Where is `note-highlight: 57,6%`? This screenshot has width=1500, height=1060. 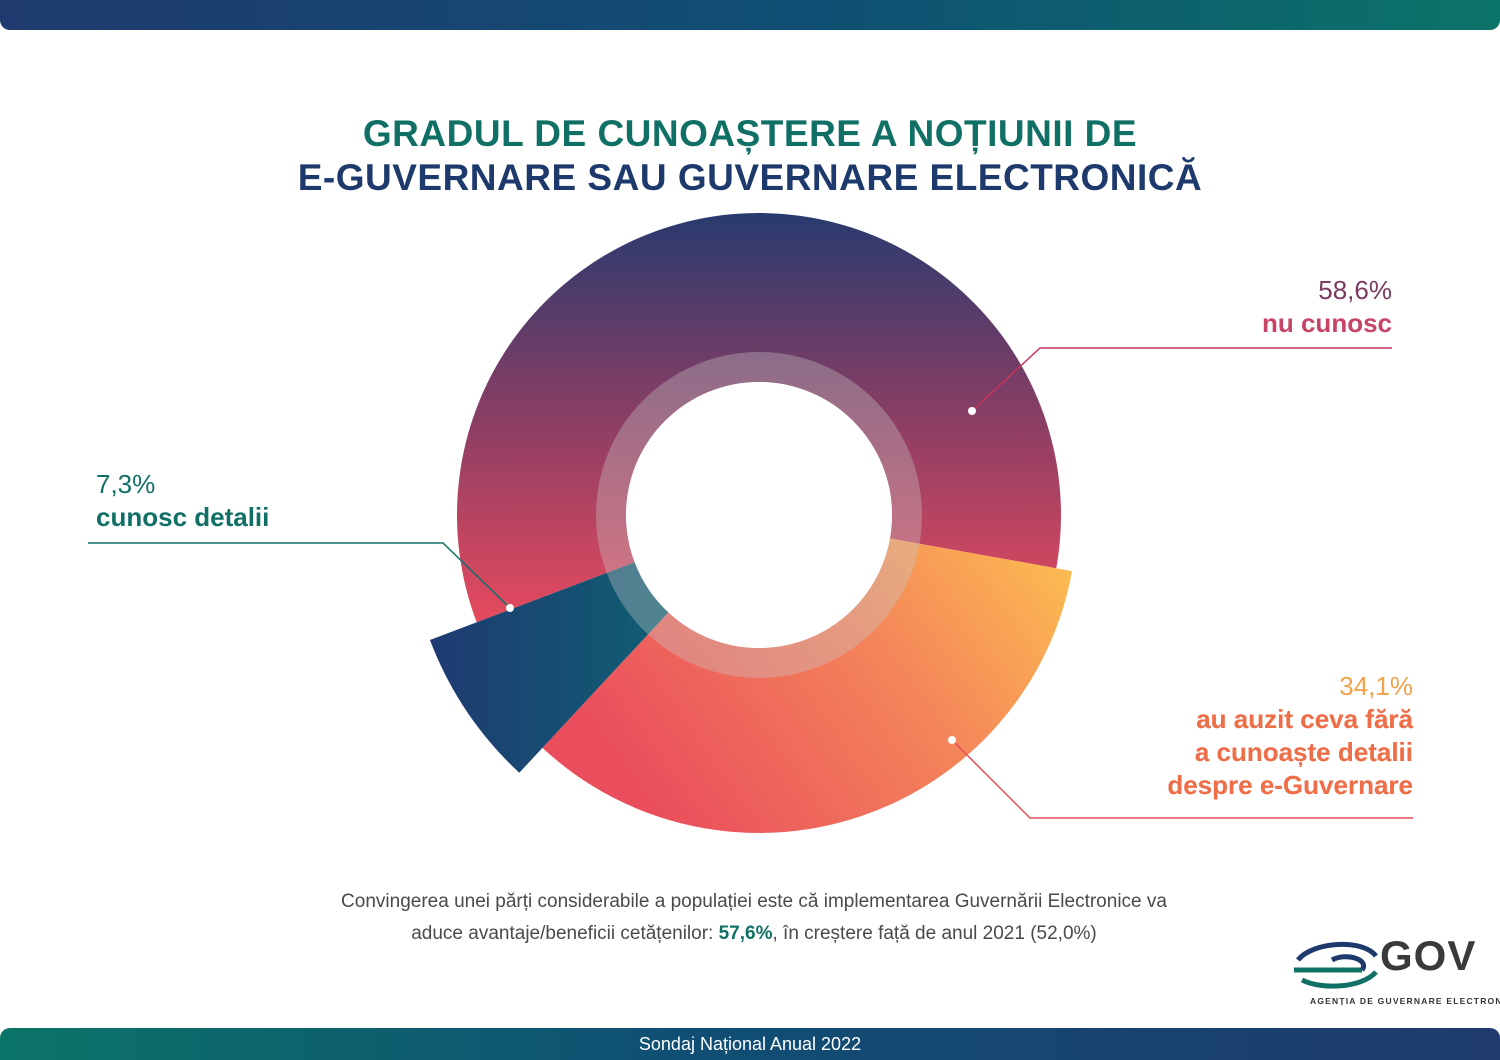 note-highlight: 57,6% is located at coordinates (745, 933).